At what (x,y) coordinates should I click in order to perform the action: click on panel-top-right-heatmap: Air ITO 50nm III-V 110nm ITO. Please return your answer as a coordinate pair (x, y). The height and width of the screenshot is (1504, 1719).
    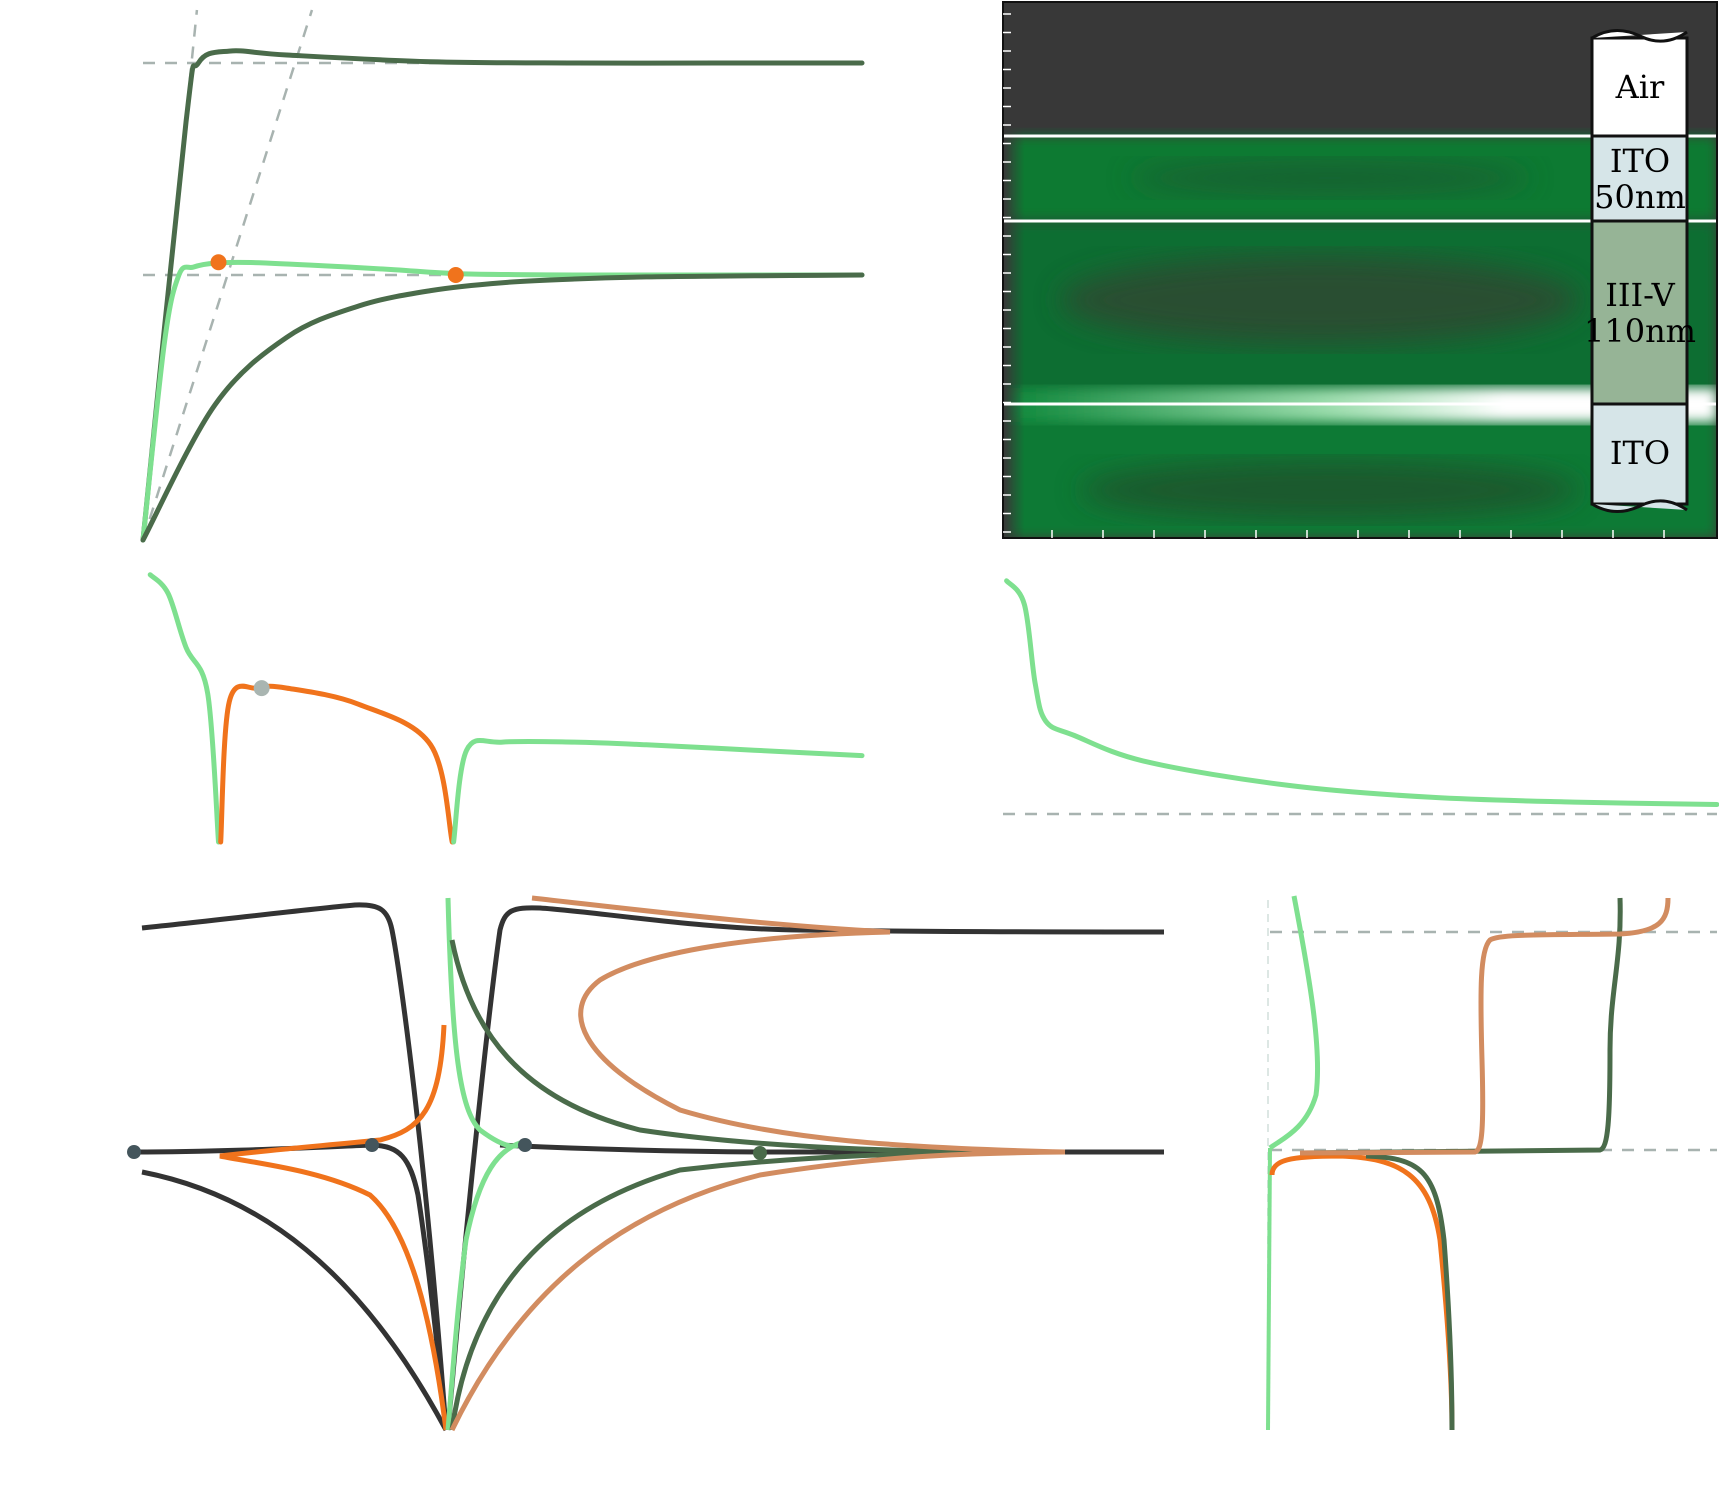
    Looking at the image, I should click on (1360, 270).